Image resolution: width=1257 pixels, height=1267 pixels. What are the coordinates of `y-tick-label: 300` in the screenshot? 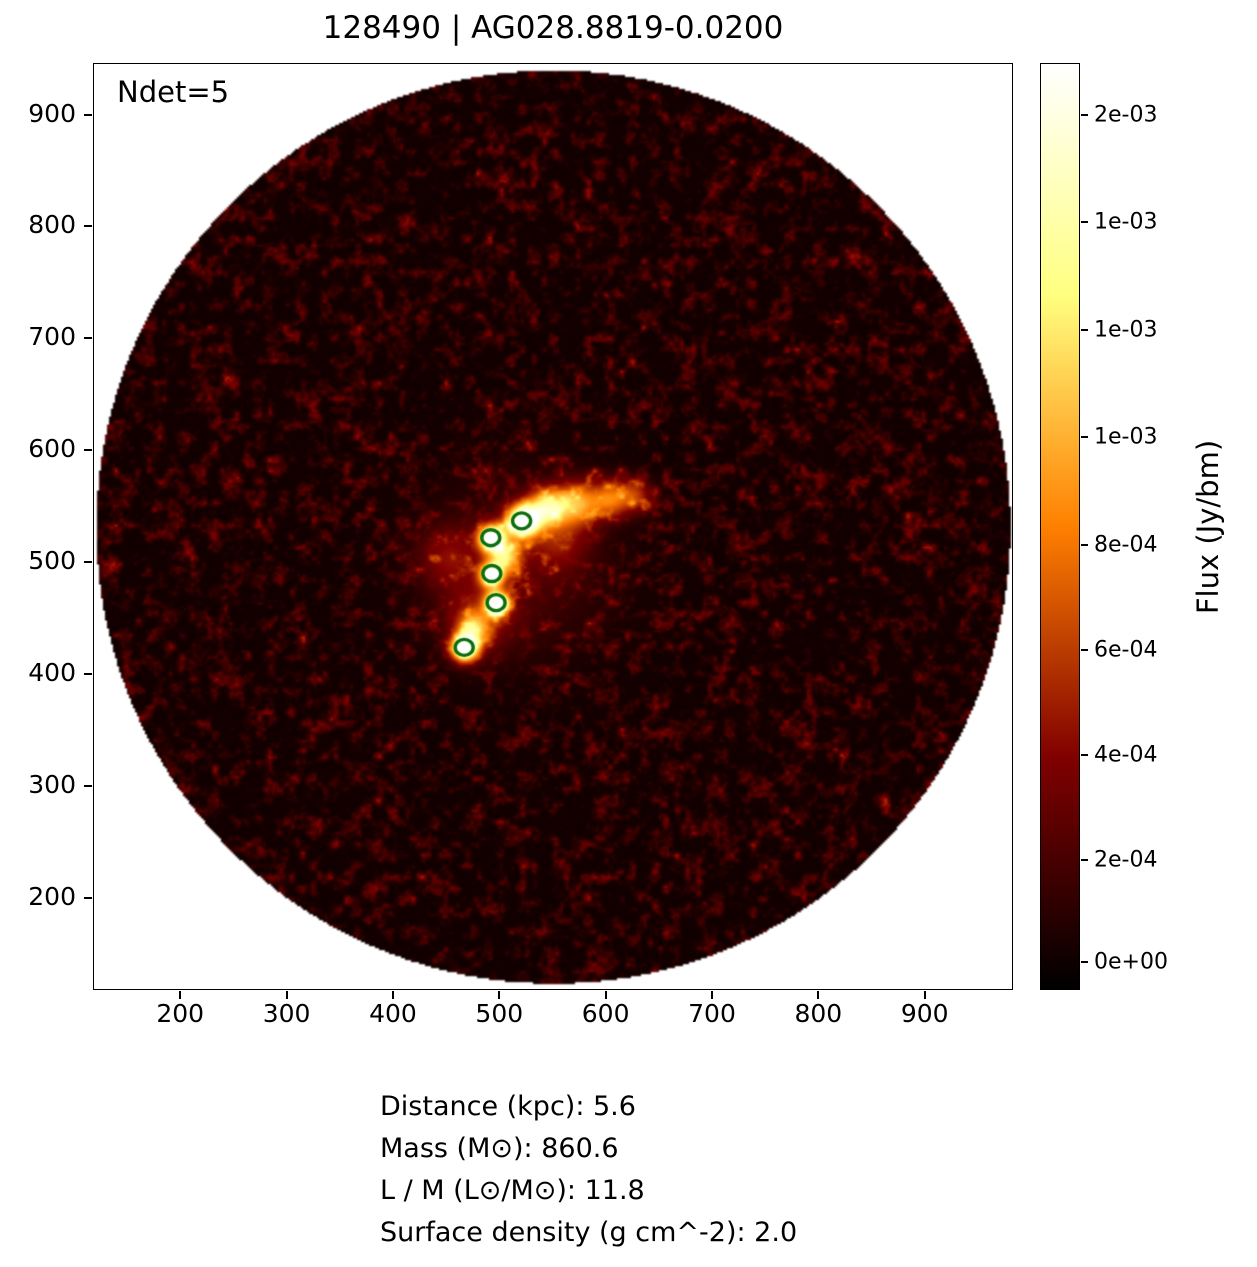 It's located at (52, 785).